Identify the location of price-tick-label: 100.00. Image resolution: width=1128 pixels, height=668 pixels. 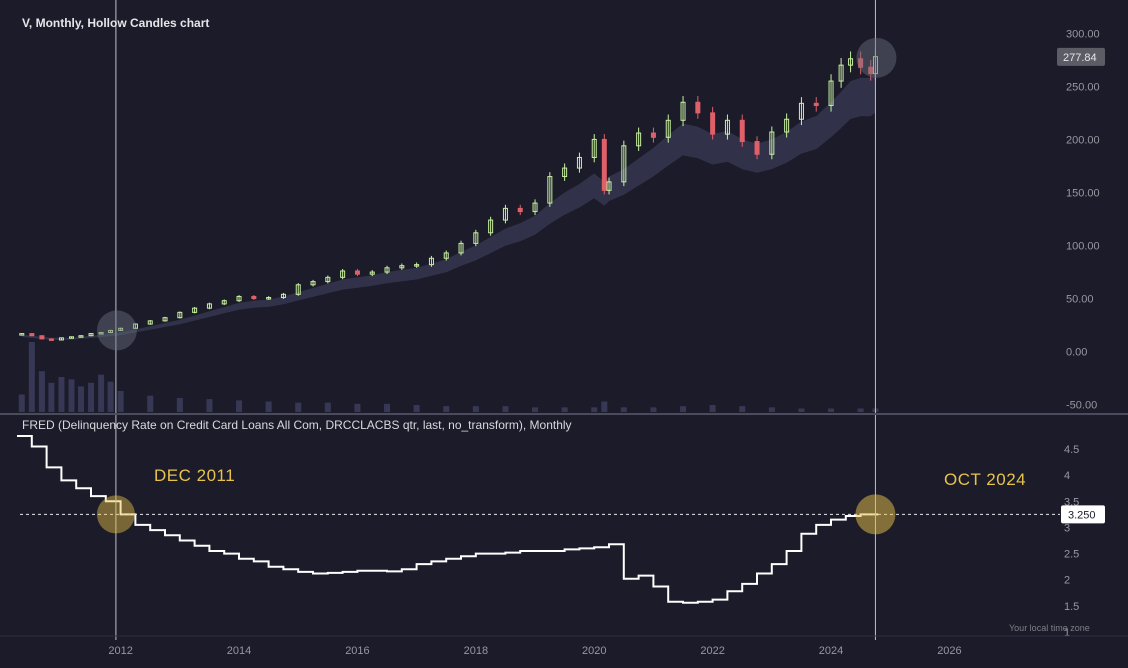
(1083, 247).